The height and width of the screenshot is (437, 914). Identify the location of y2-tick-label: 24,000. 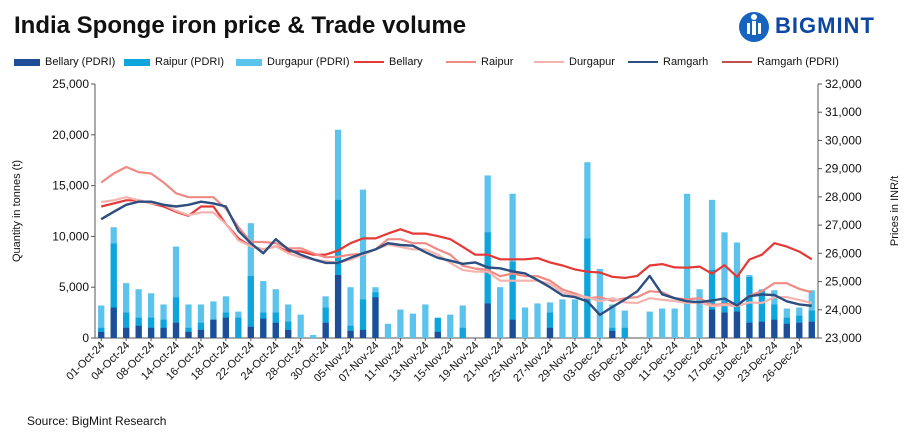
(843, 310).